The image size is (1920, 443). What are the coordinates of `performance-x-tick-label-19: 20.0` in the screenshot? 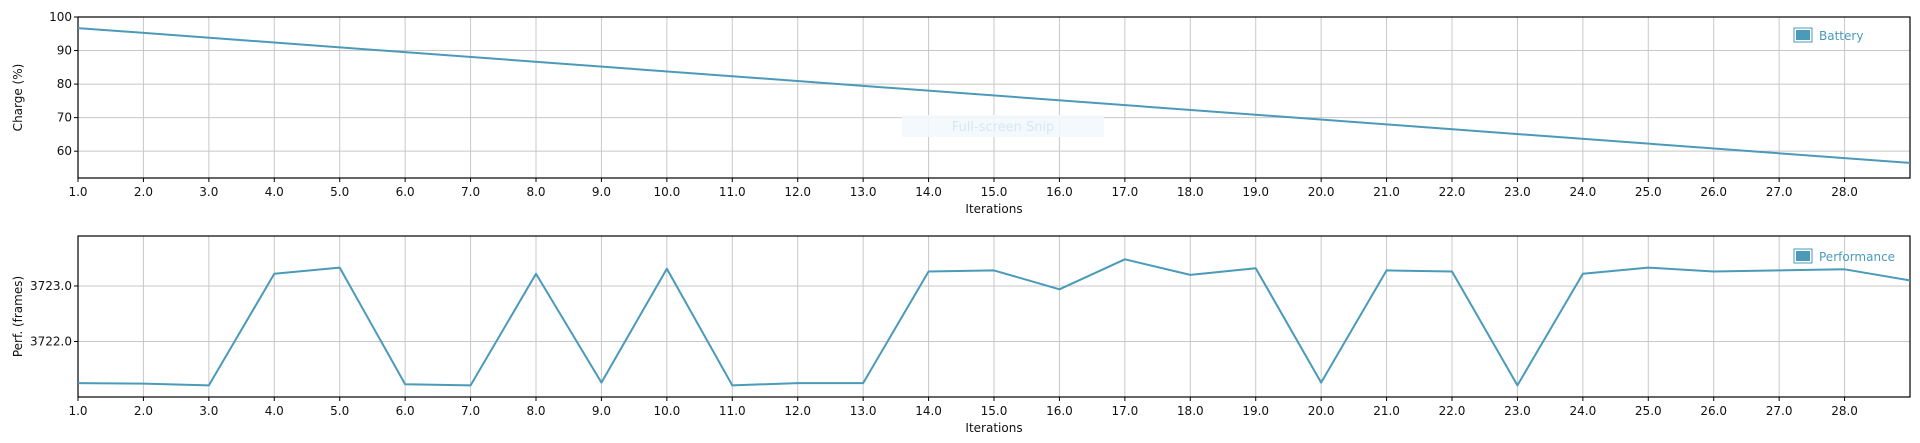 It's located at (1321, 411).